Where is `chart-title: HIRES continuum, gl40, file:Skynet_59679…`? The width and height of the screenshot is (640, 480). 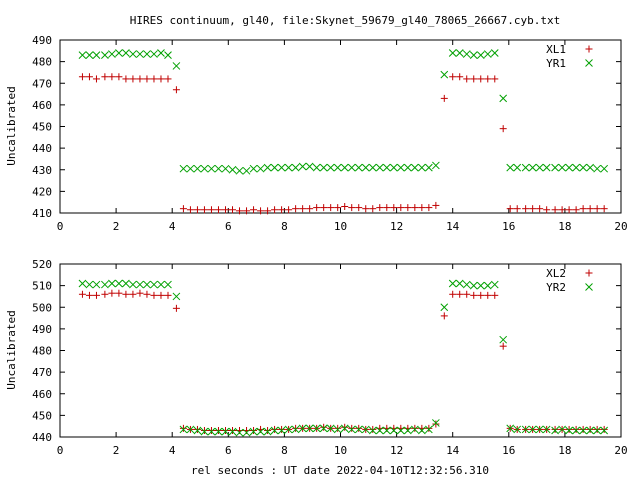
chart-title: HIRES continuum, gl40, file:Skynet_59679… is located at coordinates (345, 20).